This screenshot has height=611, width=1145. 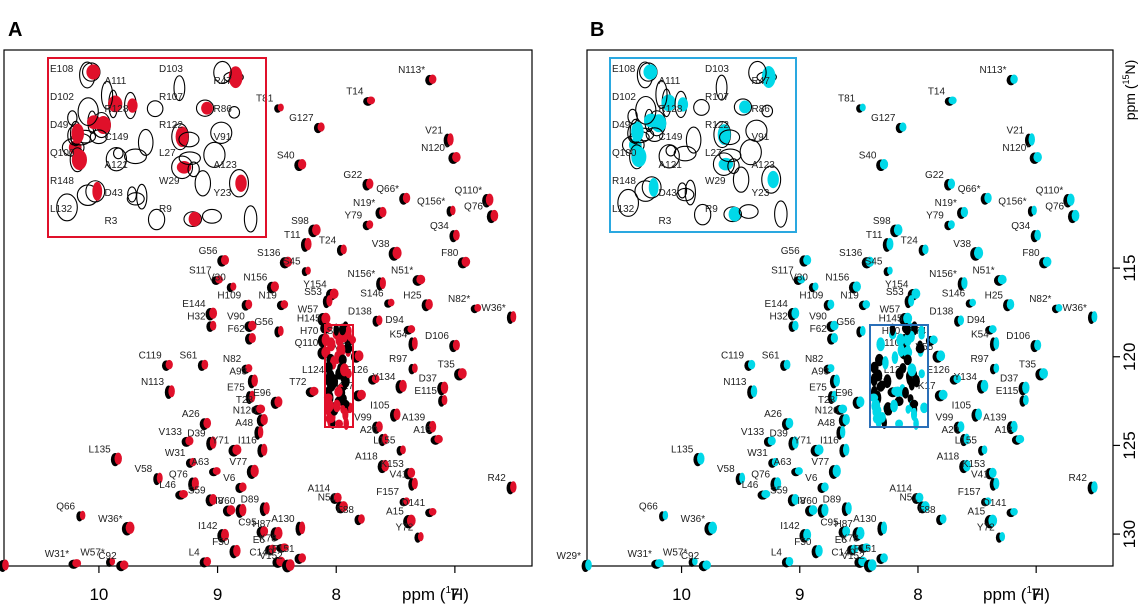 I want to click on peak-label: V30, so click(x=799, y=278).